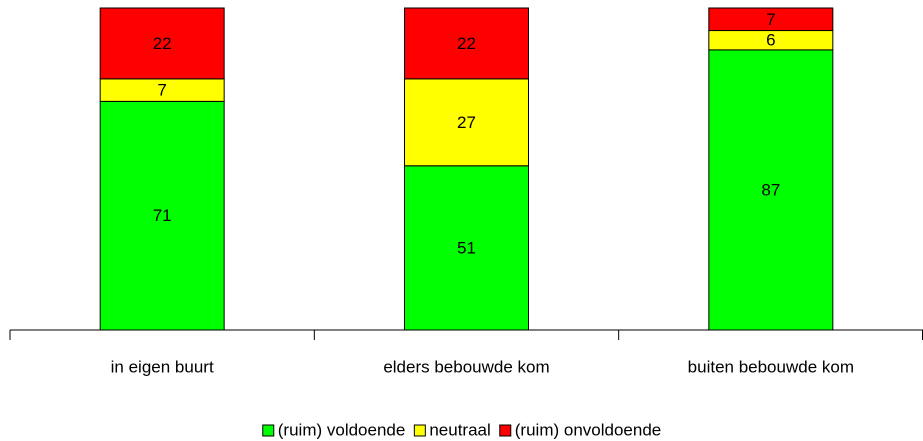 Image resolution: width=923 pixels, height=441 pixels. What do you see at coordinates (588, 429) in the screenshot?
I see `legend-label: (ruim) onvoldoende` at bounding box center [588, 429].